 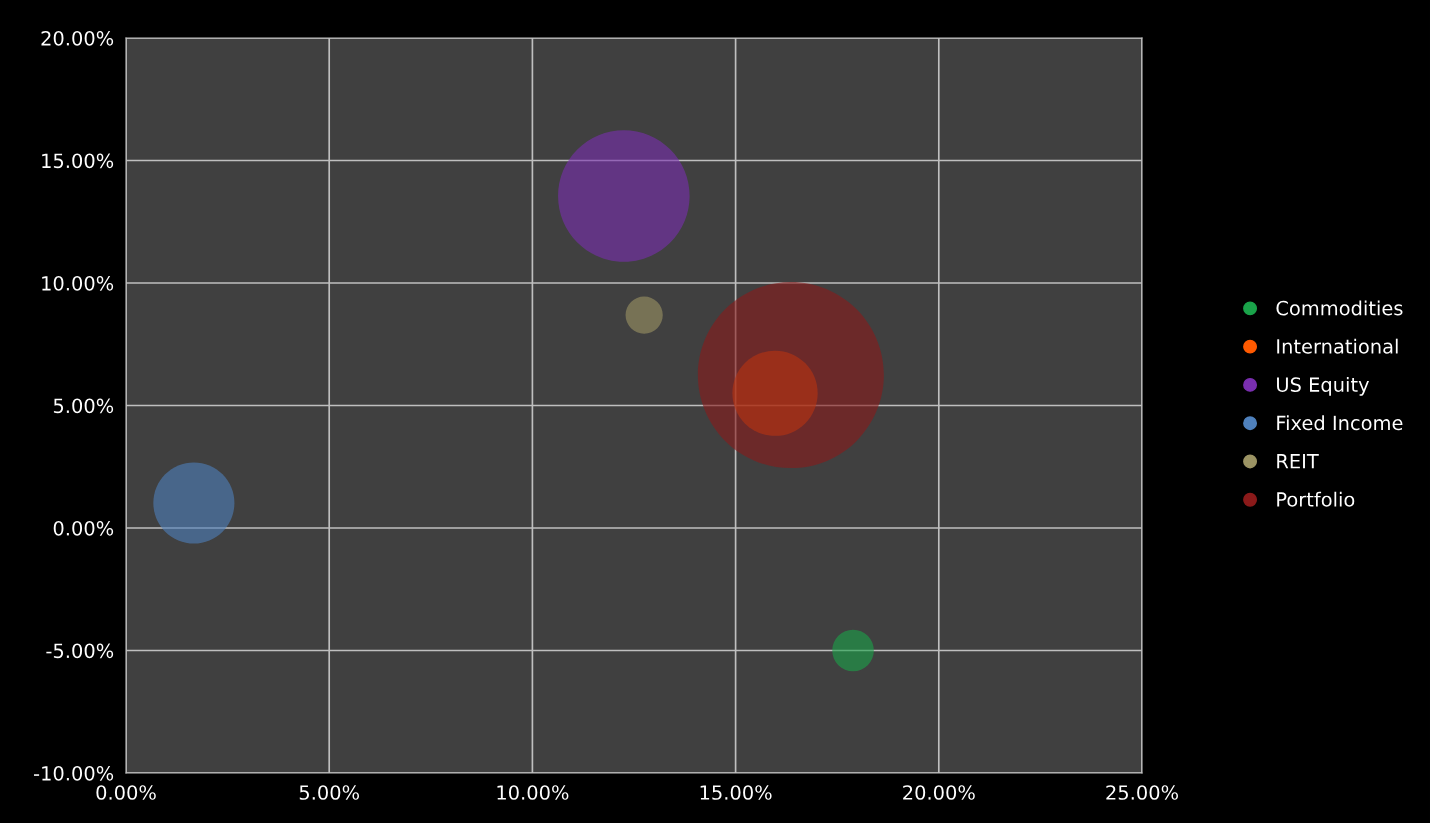 What do you see at coordinates (329, 792) in the screenshot?
I see `x-tick-label: 5.00%` at bounding box center [329, 792].